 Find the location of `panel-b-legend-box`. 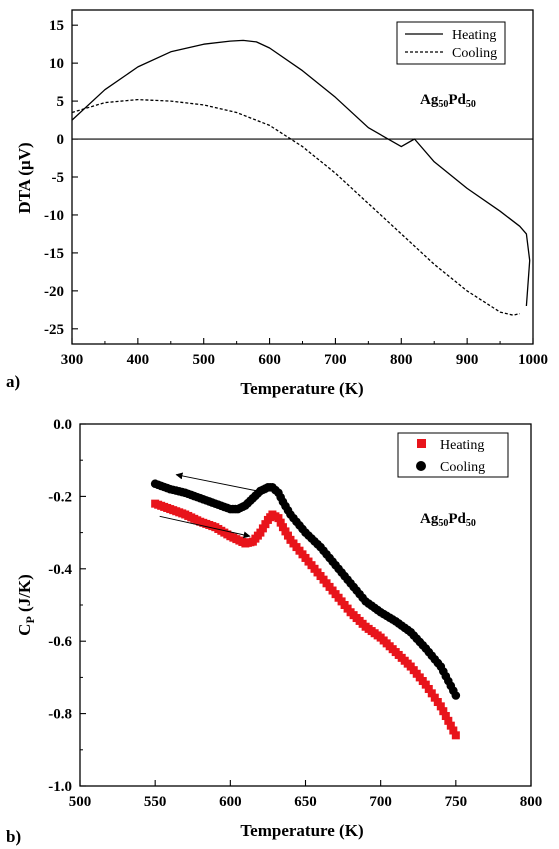

panel-b-legend-box is located at coordinates (453, 455).